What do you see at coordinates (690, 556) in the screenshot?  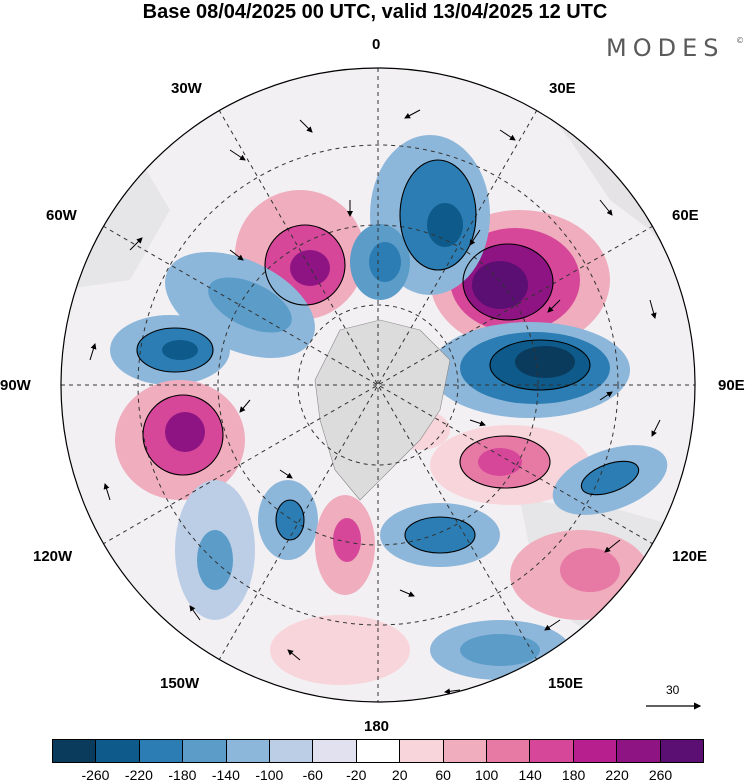 I see `lon-label-120e: 120E` at bounding box center [690, 556].